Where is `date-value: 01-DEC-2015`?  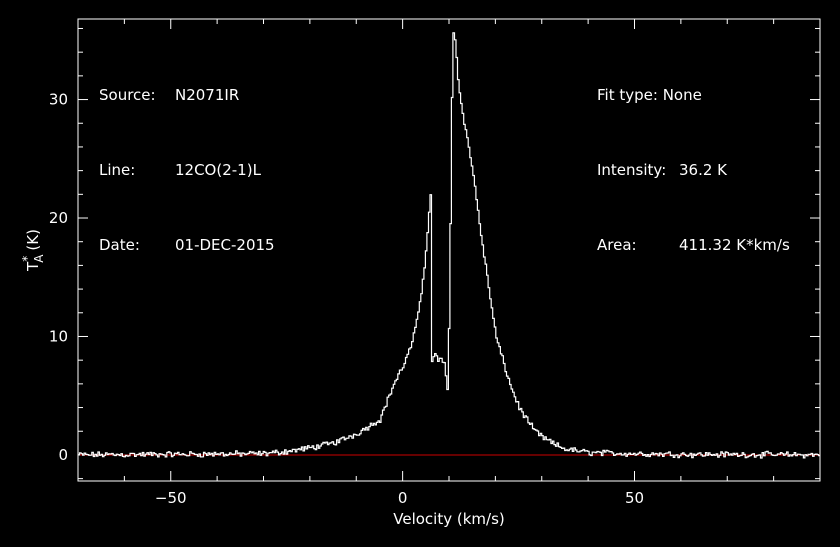 date-value: 01-DEC-2015 is located at coordinates (225, 245).